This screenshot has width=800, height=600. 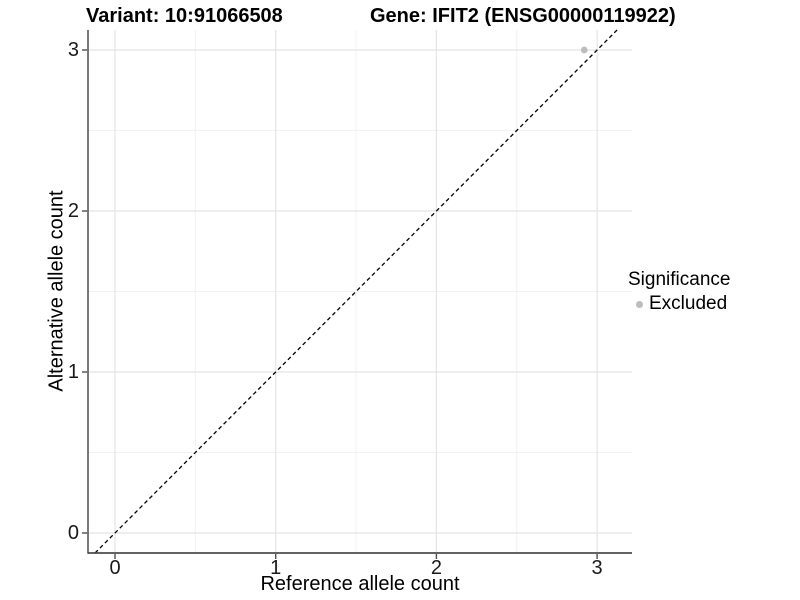 What do you see at coordinates (679, 292) in the screenshot?
I see `legend: Significance Excluded` at bounding box center [679, 292].